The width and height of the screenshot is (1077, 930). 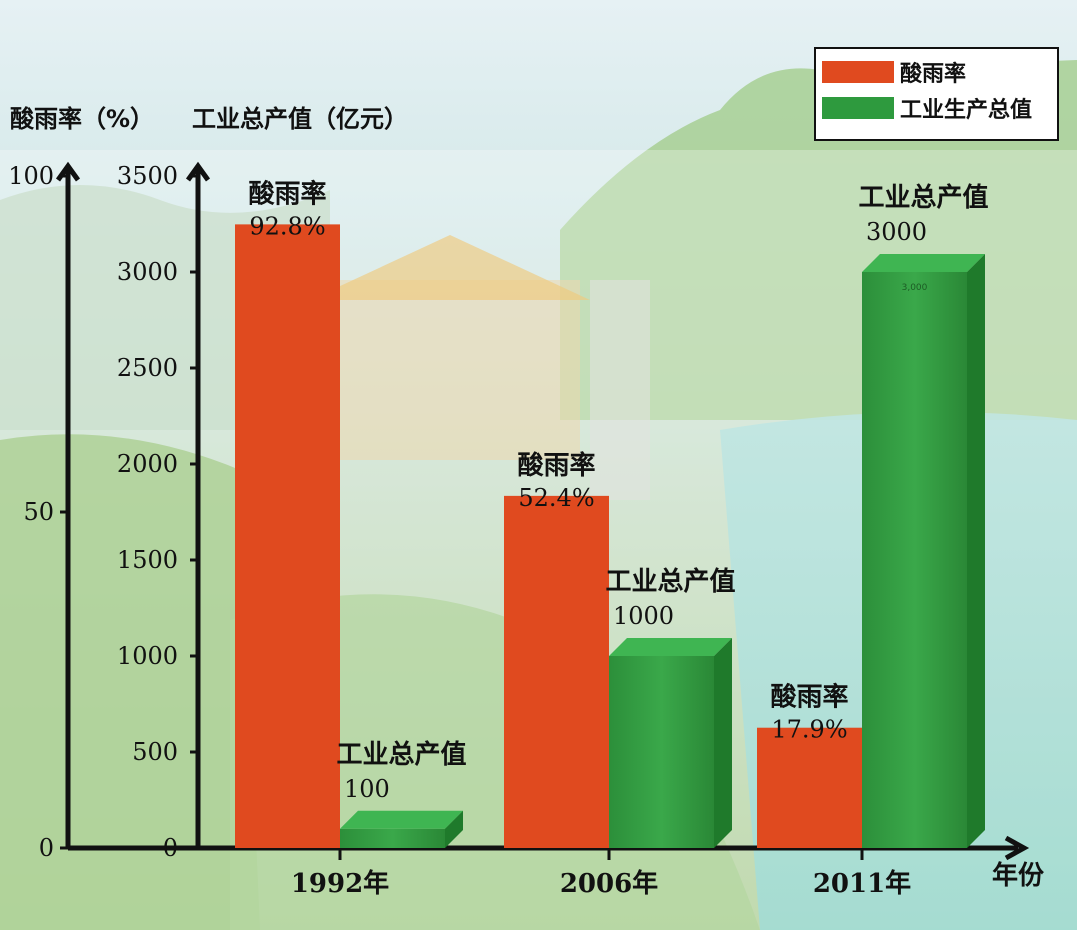 What do you see at coordinates (609, 883) in the screenshot?
I see `x-axis-category-label: 2006年` at bounding box center [609, 883].